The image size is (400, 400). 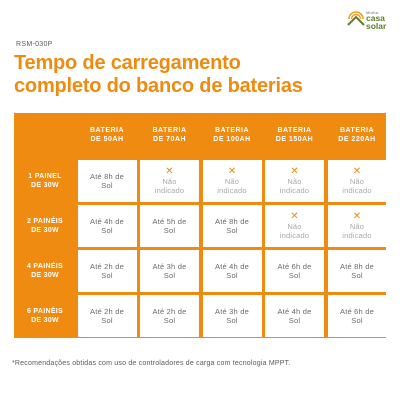 I want to click on logo-small-text: Minha, so click(x=372, y=12).